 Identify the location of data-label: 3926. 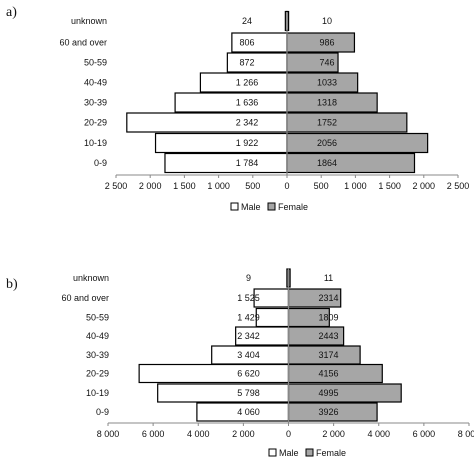
(328, 412).